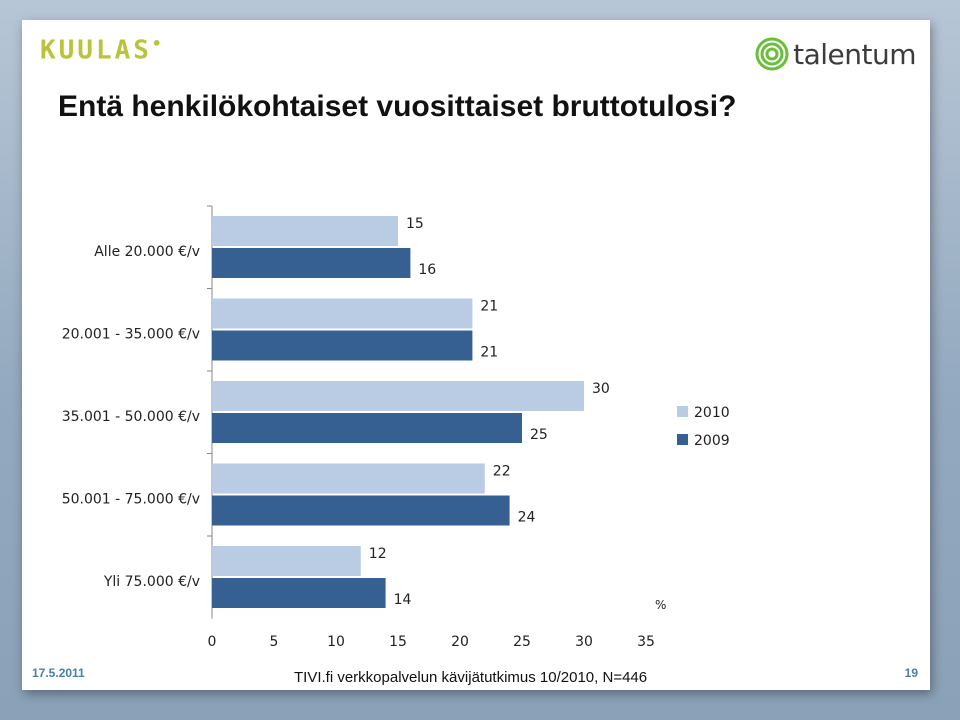 The width and height of the screenshot is (960, 720). I want to click on legend-swatch-2009, so click(682, 439).